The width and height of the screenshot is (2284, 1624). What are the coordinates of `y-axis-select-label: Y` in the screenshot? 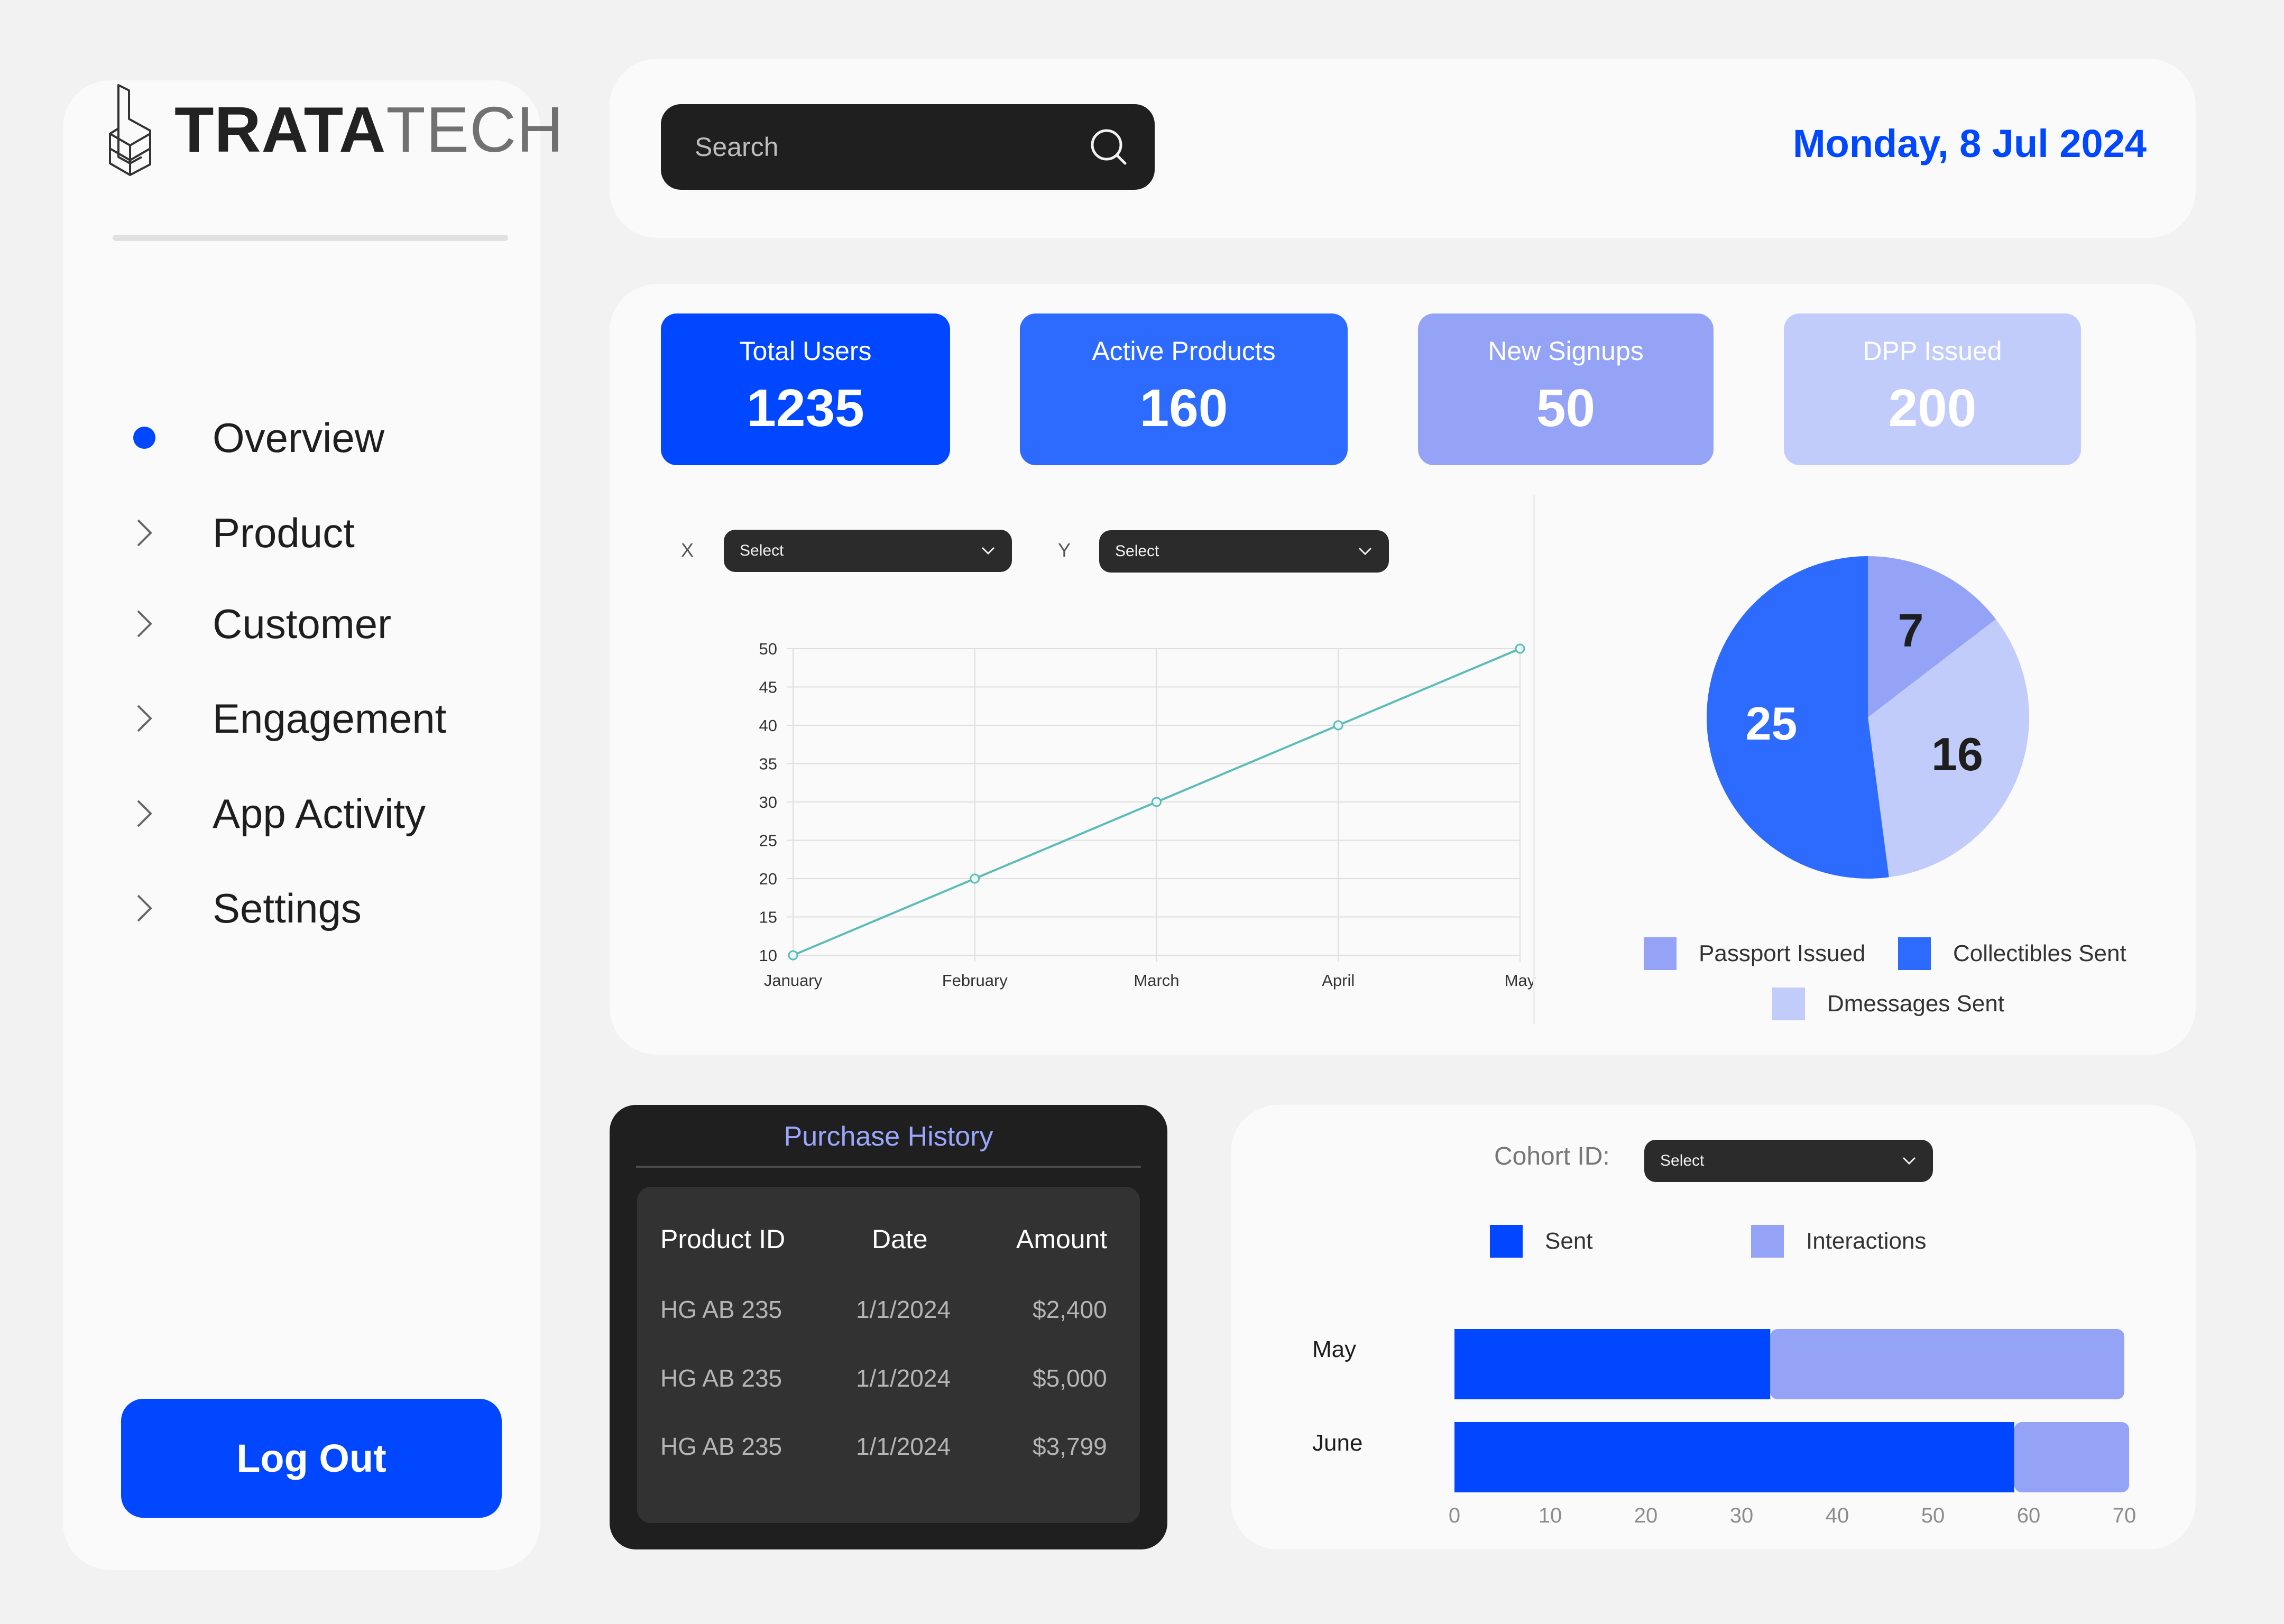 It's located at (1064, 550).